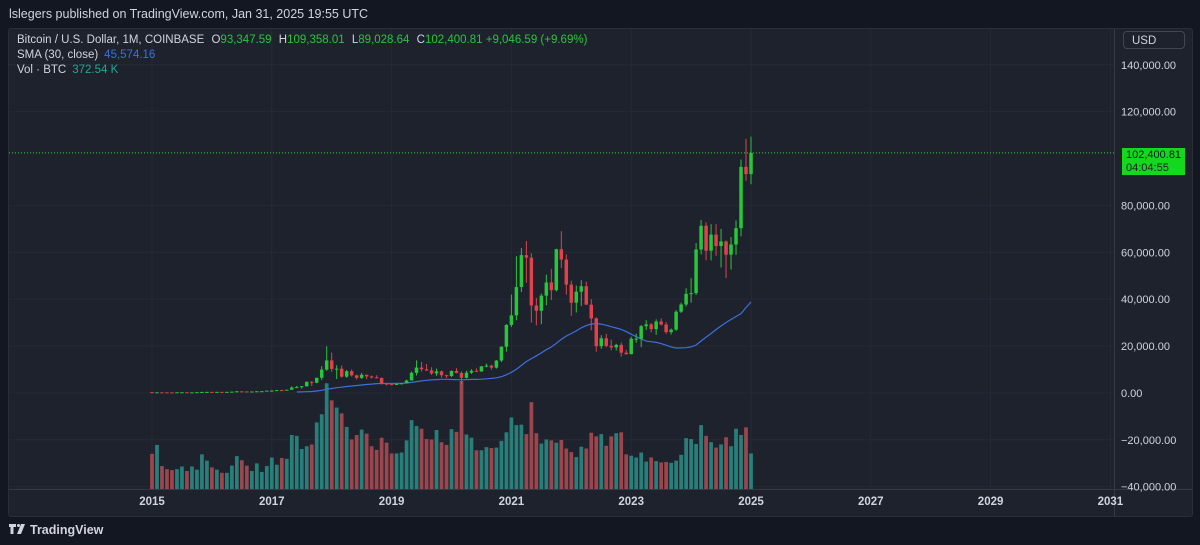 The width and height of the screenshot is (1200, 545). I want to click on symbol-label: Bitcoin / U.S. Dollar, 1M, COINBASE, so click(111, 40).